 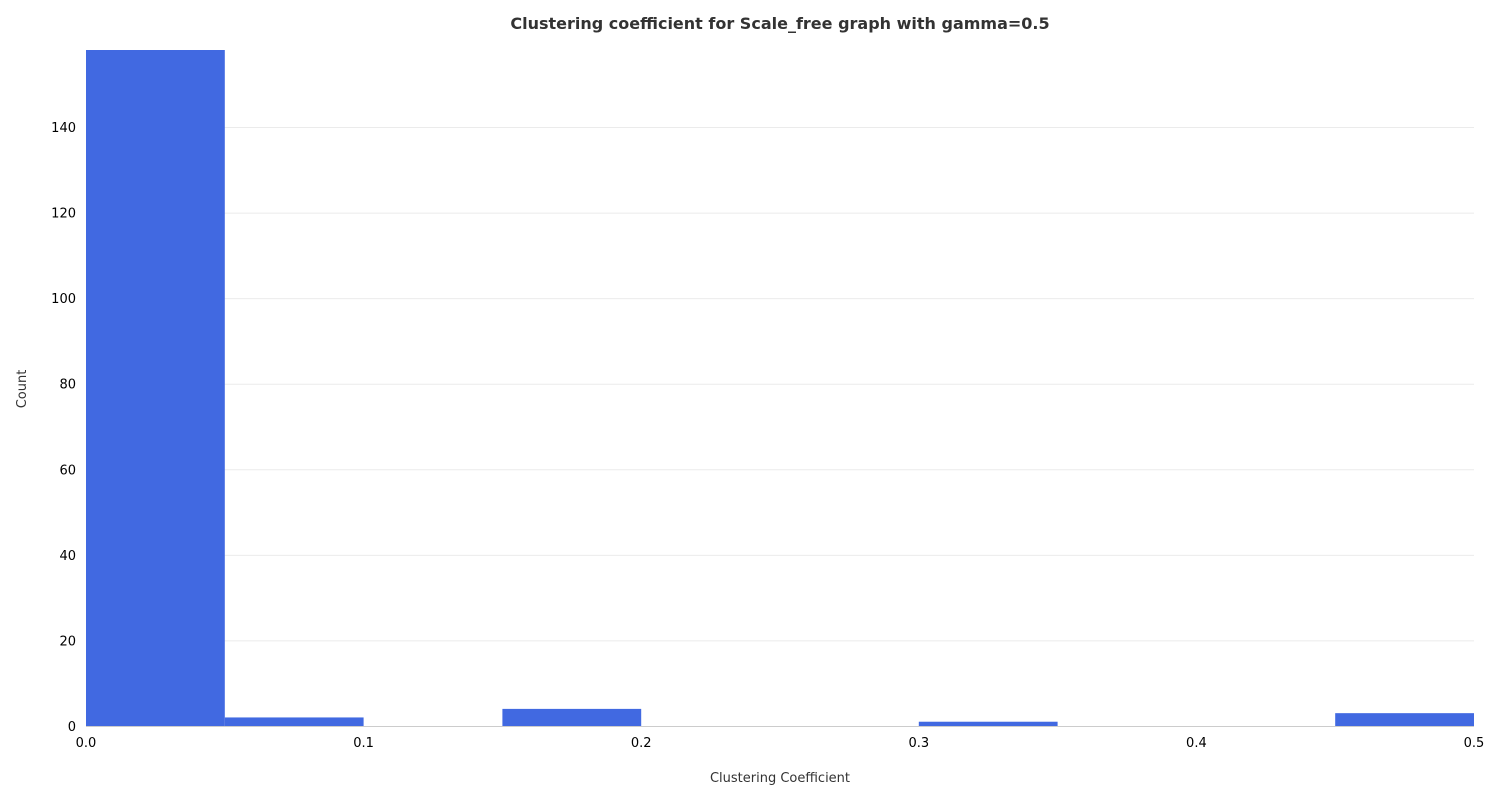 I want to click on y-tick-label: 120, so click(x=63, y=214).